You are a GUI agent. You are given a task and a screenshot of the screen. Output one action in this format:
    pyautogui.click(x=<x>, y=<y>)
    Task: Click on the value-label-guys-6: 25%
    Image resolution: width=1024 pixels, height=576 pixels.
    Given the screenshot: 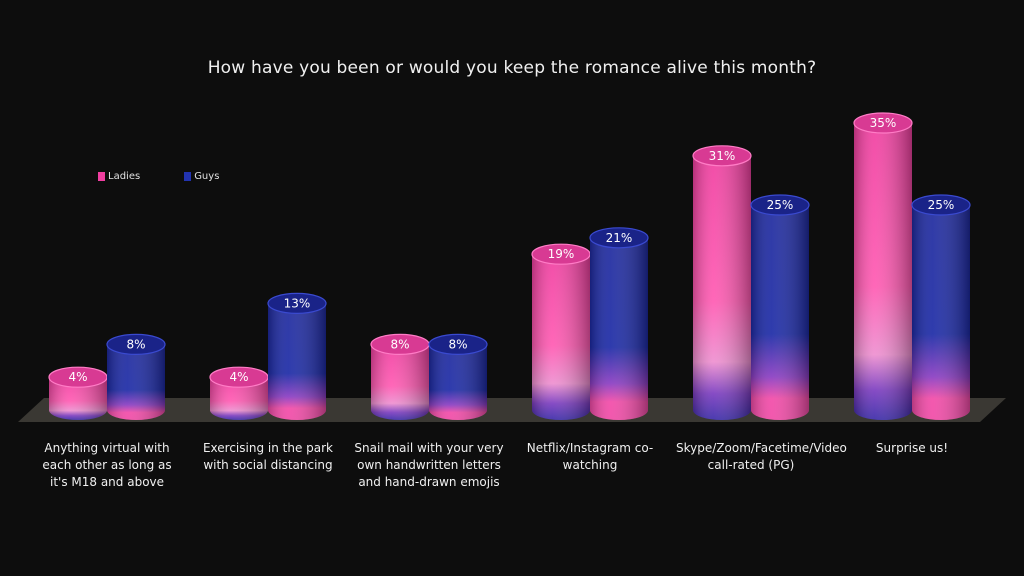 What is the action you would take?
    pyautogui.click(x=941, y=205)
    